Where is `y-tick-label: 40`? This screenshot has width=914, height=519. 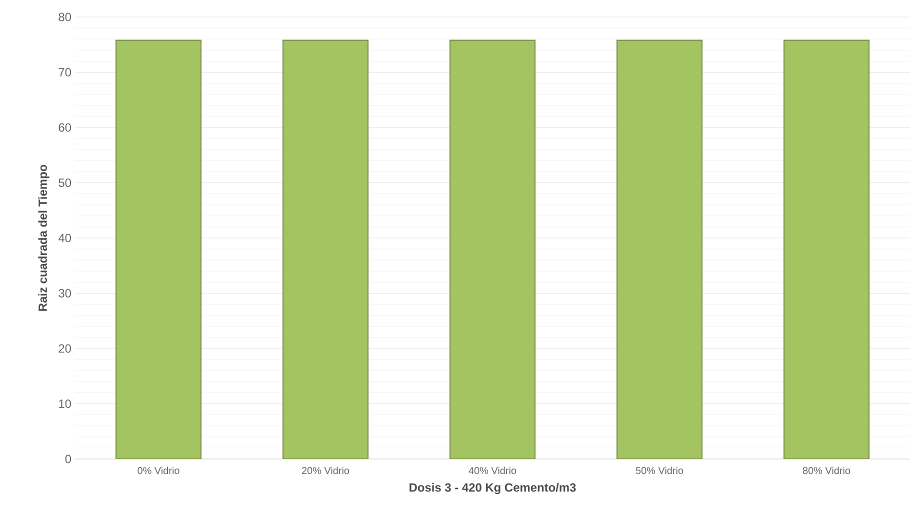 y-tick-label: 40 is located at coordinates (65, 238).